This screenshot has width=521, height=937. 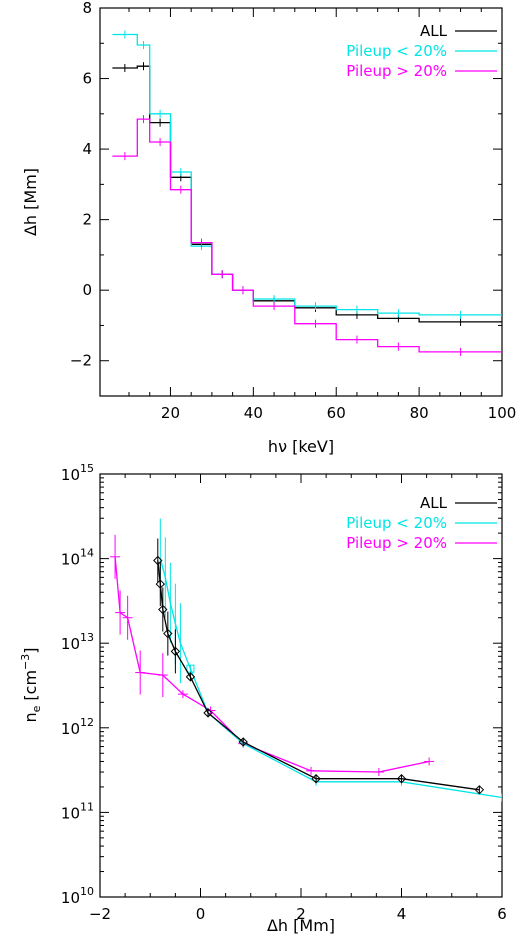 I want to click on legend-label-top: ALL, so click(x=434, y=31).